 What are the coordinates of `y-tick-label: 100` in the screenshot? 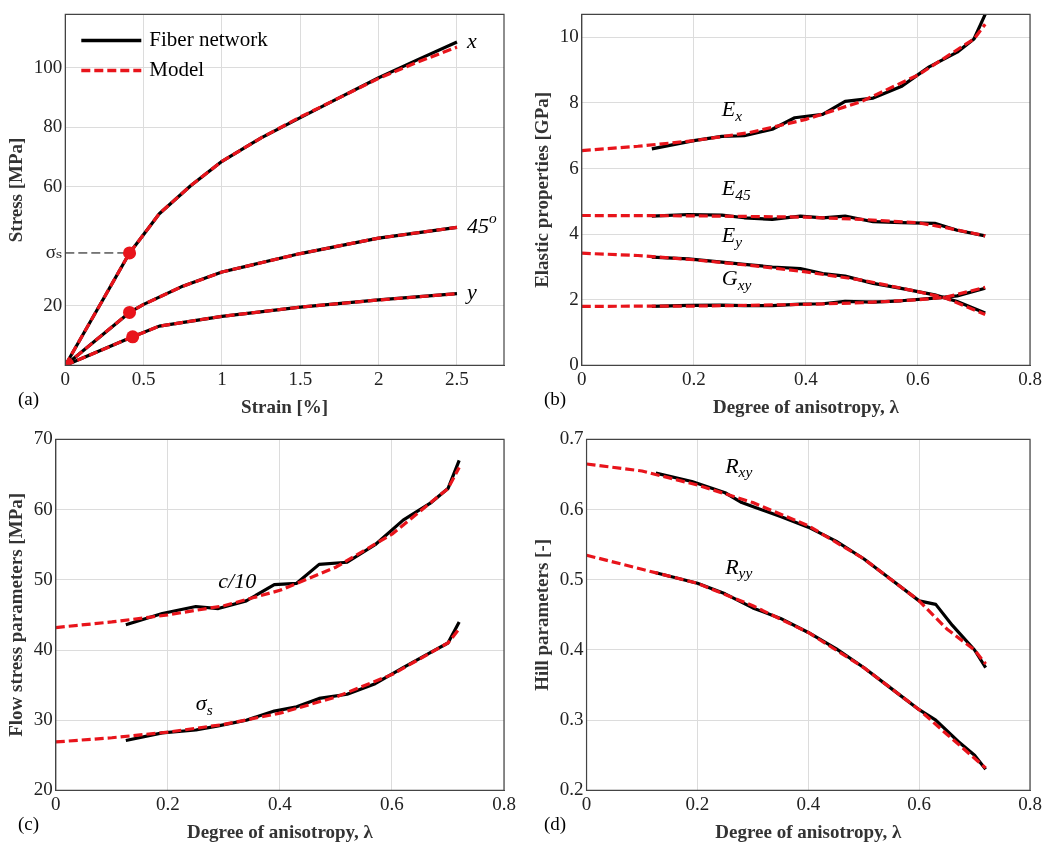 It's located at (48, 66).